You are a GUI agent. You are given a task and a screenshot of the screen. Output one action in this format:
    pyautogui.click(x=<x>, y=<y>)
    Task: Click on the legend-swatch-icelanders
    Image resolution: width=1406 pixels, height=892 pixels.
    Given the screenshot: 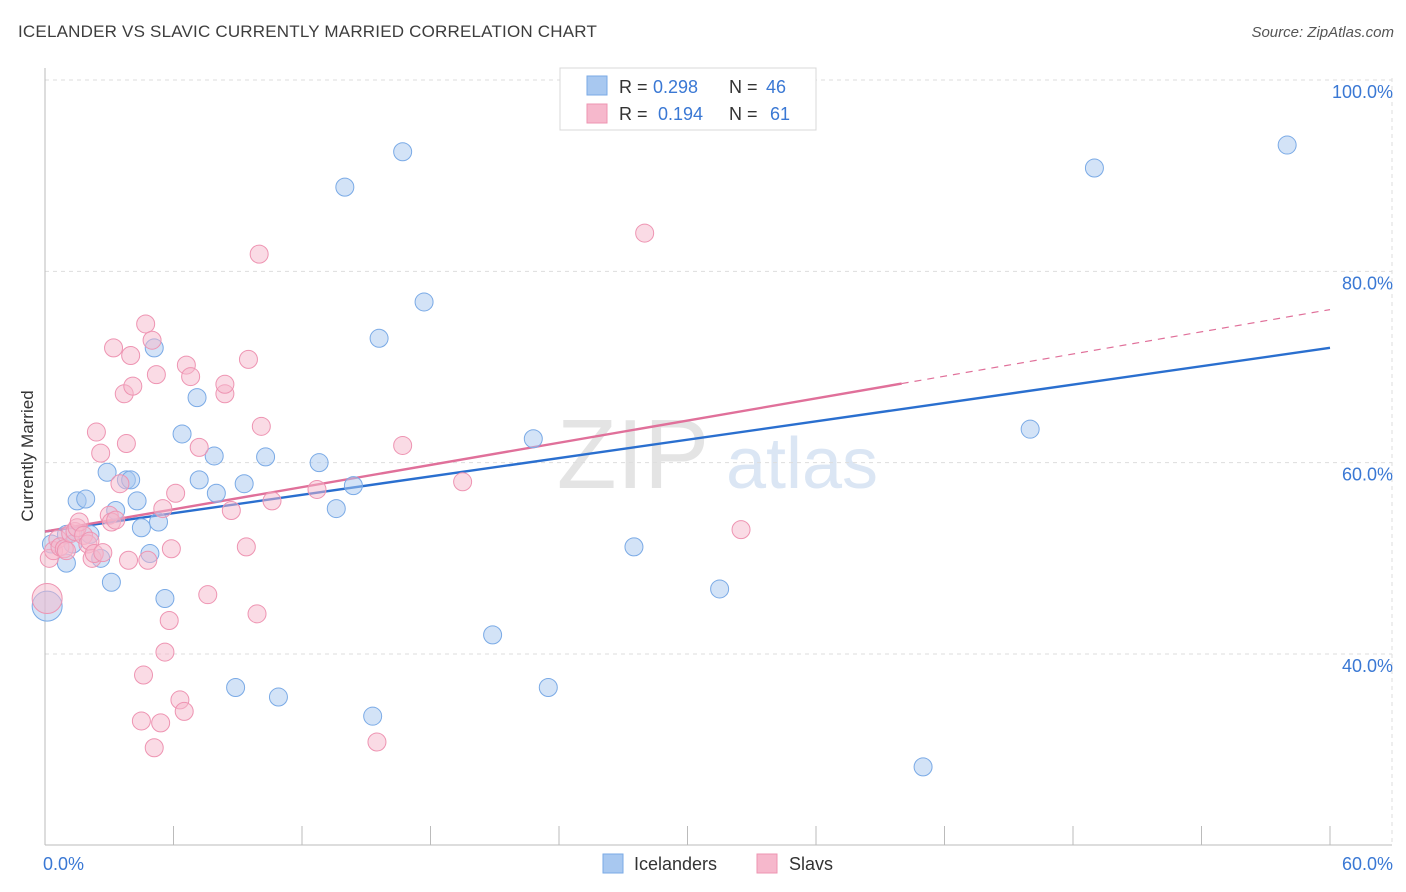 What is the action you would take?
    pyautogui.click(x=597, y=85)
    